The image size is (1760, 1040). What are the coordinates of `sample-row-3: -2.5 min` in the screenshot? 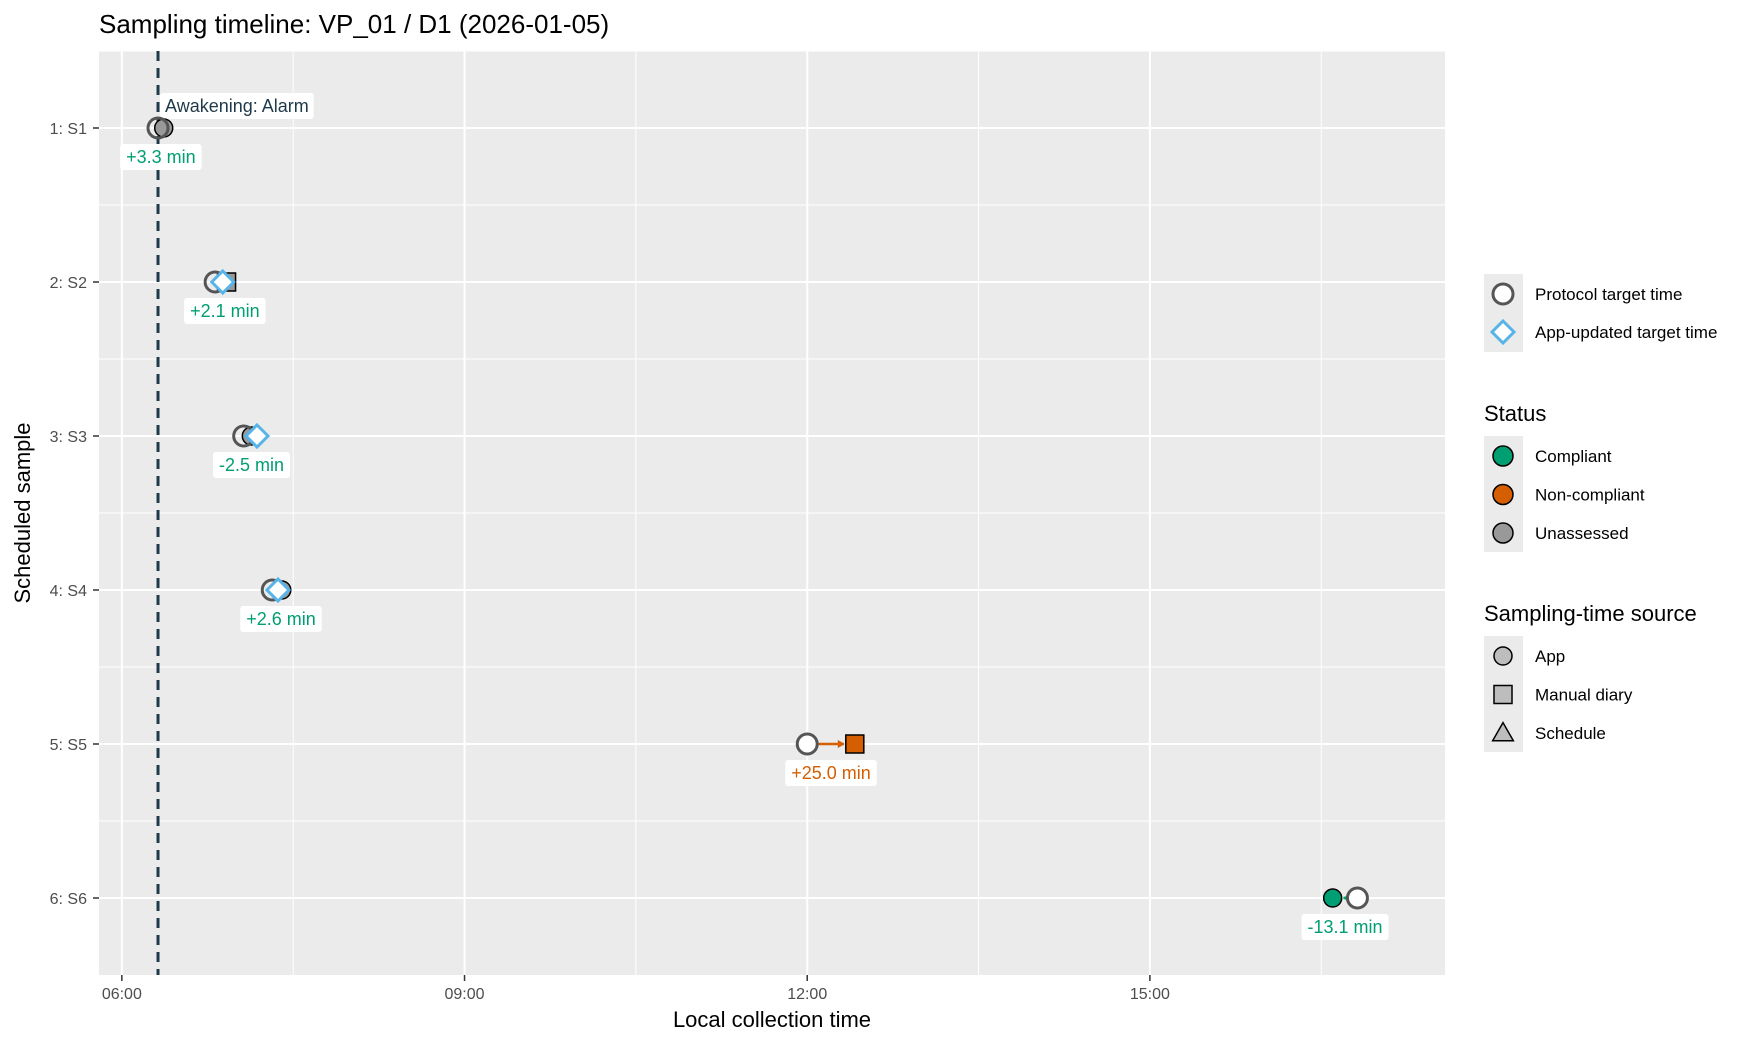 It's located at (251, 450).